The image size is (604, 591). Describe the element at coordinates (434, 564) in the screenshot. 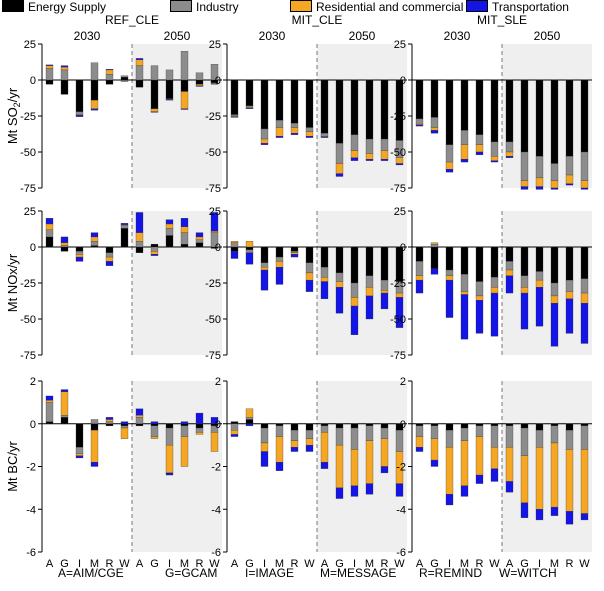

I see `x-tick-label: G` at that location.